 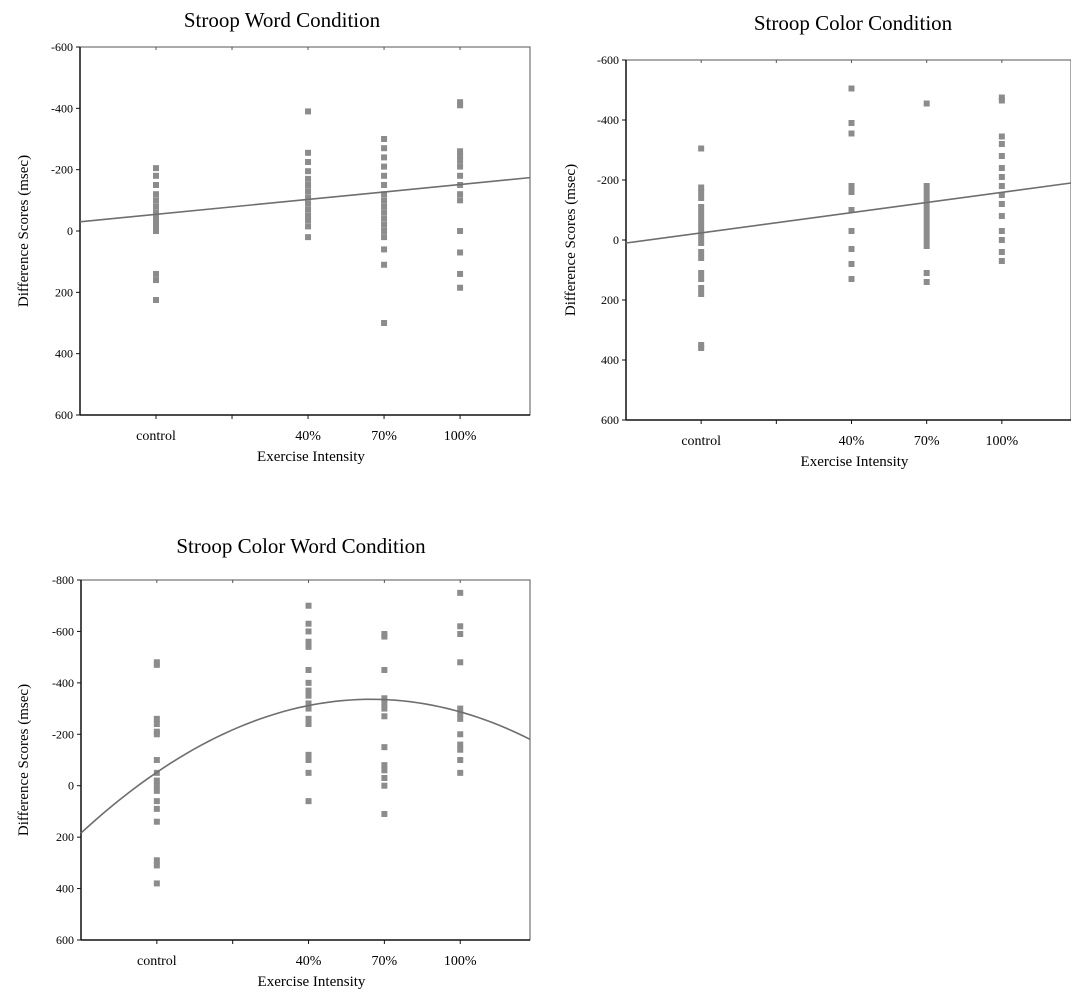 I want to click on x-tick-label: 70%, so click(x=384, y=436).